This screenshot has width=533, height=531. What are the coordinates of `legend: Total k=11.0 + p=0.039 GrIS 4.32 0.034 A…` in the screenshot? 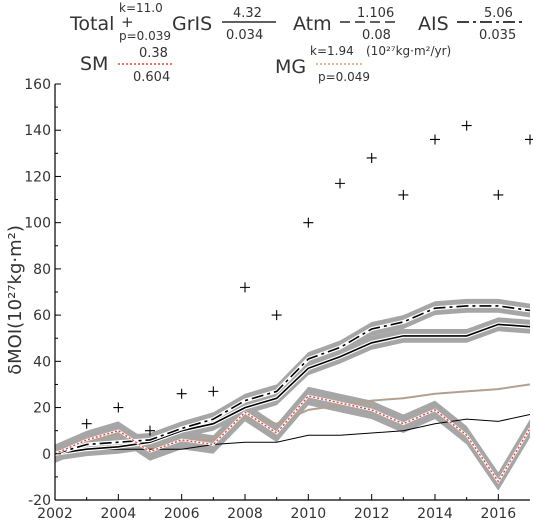 It's located at (295, 43).